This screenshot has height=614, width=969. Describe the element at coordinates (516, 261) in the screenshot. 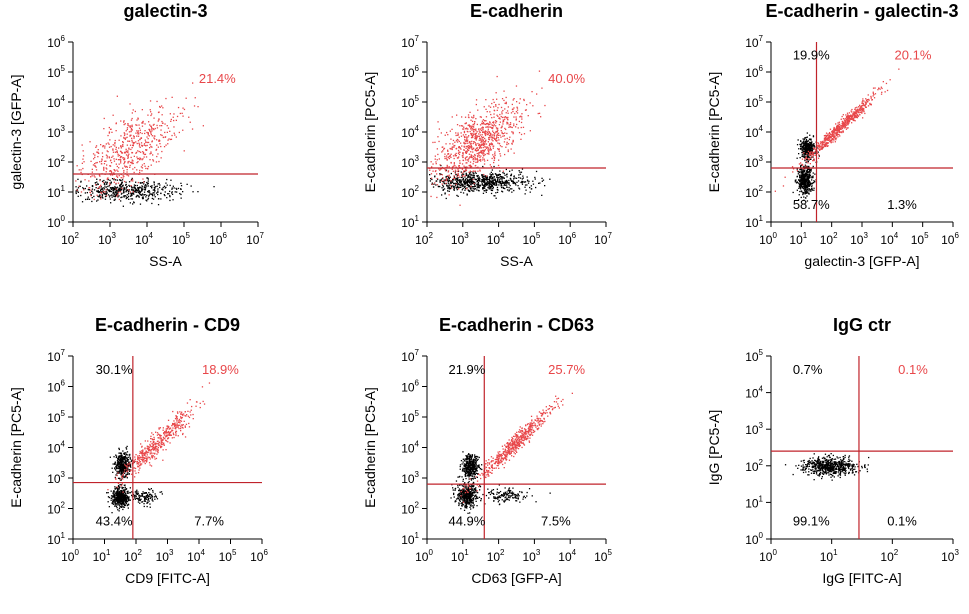

I see `x-axis-label: SS-A` at that location.